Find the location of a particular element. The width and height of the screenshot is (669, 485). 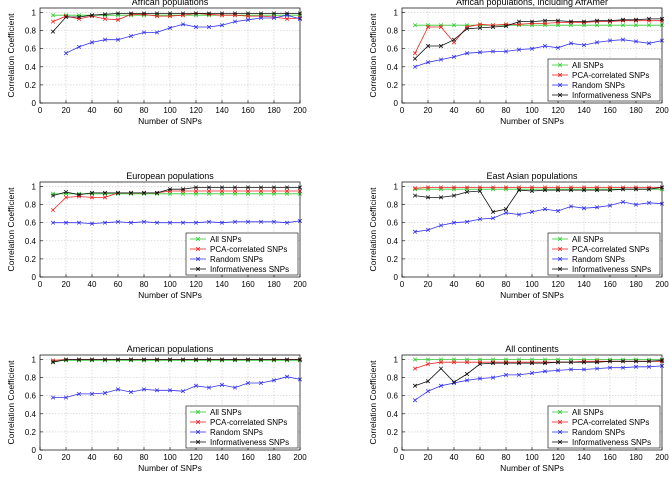

legend-entry-label: All SNPs is located at coordinates (588, 412).